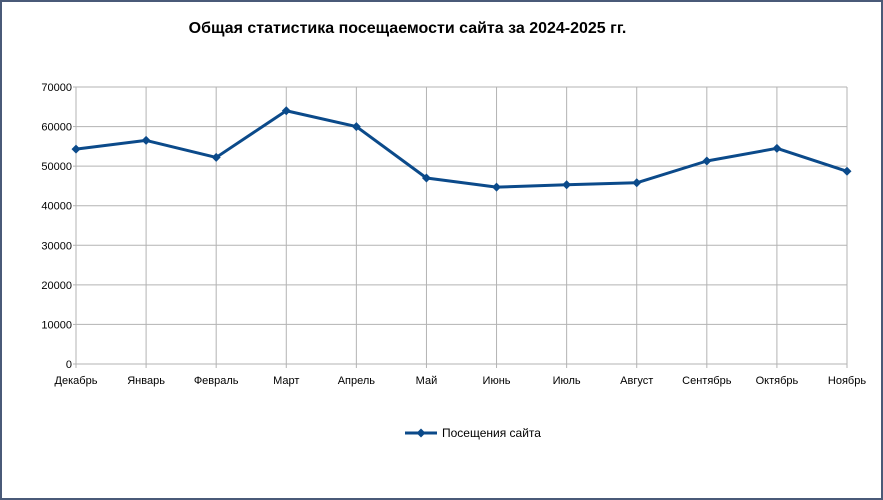  I want to click on y-tick-label: 70000, so click(56, 88).